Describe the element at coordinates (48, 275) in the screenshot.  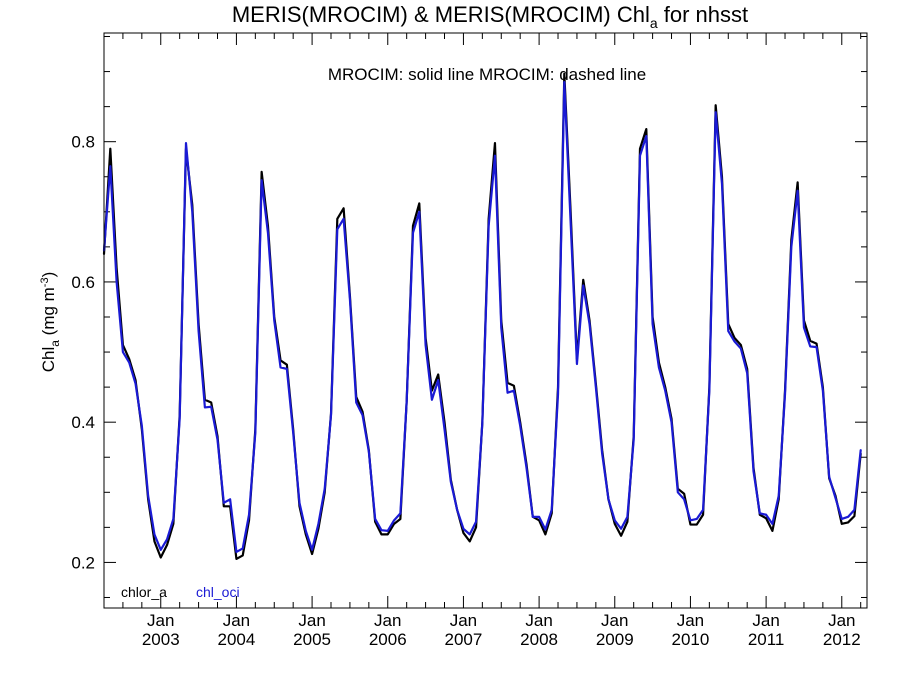
I see `y-axis-label-close: )` at that location.